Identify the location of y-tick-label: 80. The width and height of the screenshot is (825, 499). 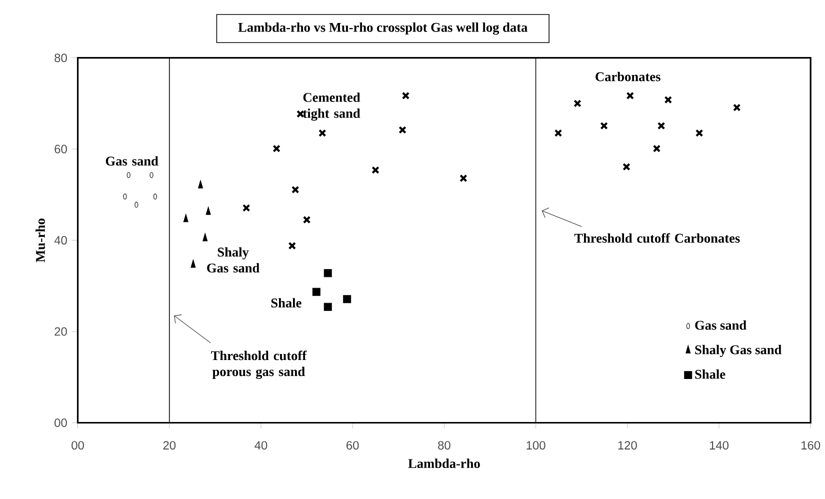
(60, 58).